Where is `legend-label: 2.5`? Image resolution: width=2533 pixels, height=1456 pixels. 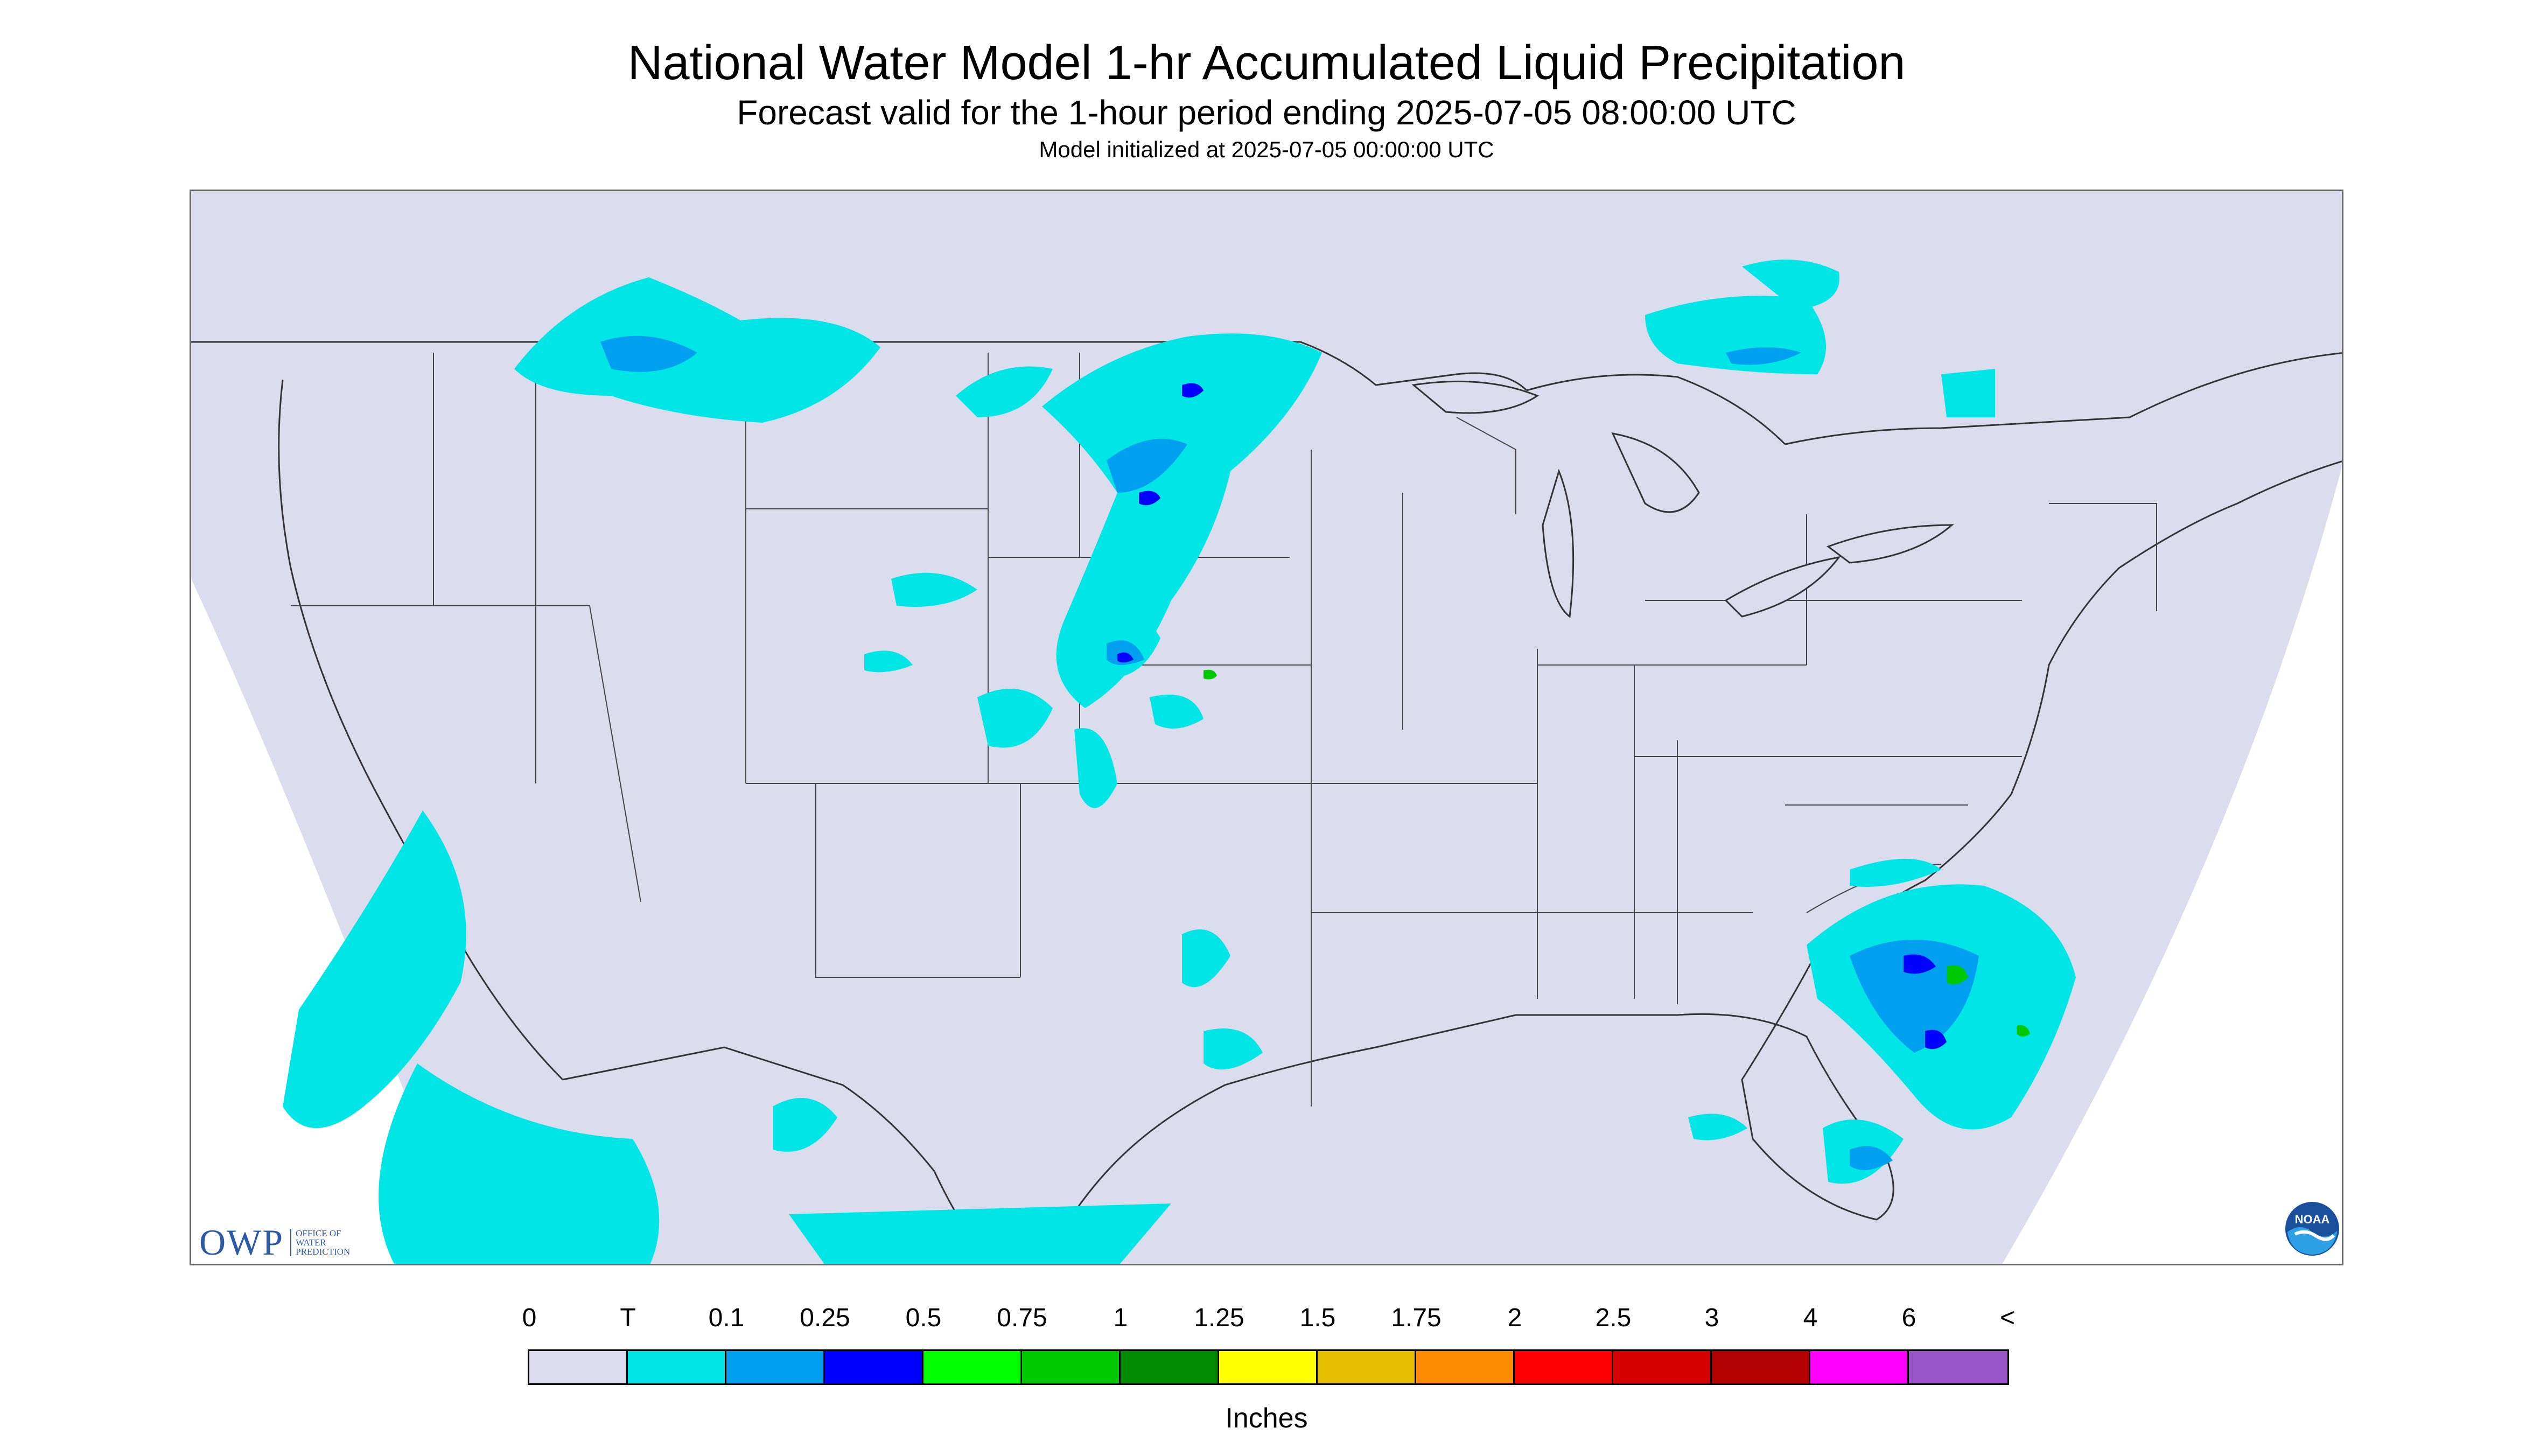
legend-label: 2.5 is located at coordinates (1613, 1318).